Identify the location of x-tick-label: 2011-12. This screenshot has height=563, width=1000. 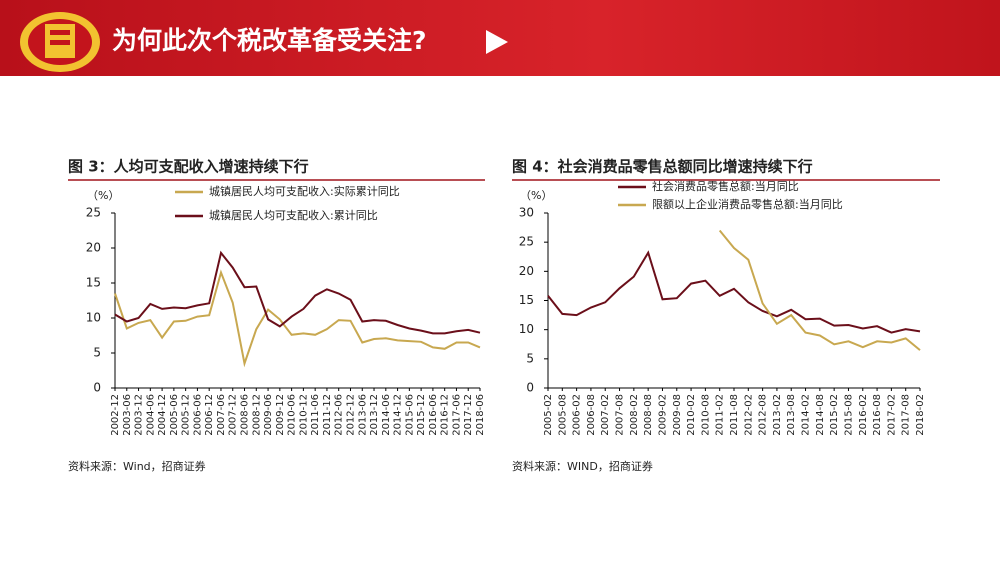
(327, 415).